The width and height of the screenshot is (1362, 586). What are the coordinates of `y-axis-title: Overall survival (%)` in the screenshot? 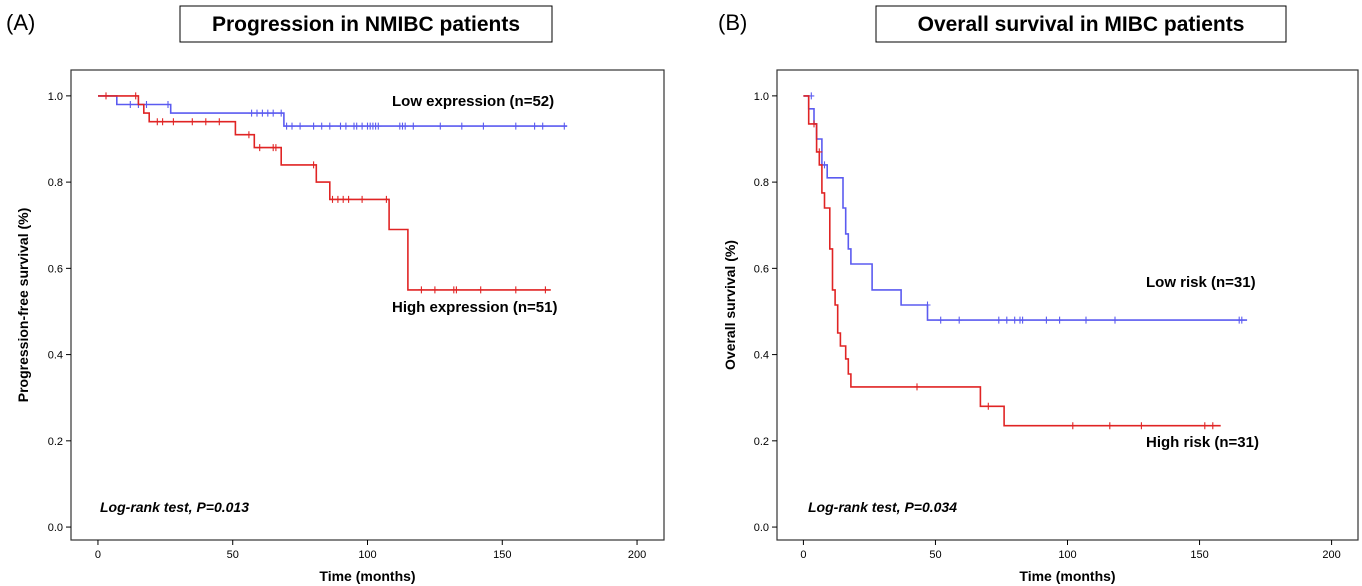 It's located at (730, 305).